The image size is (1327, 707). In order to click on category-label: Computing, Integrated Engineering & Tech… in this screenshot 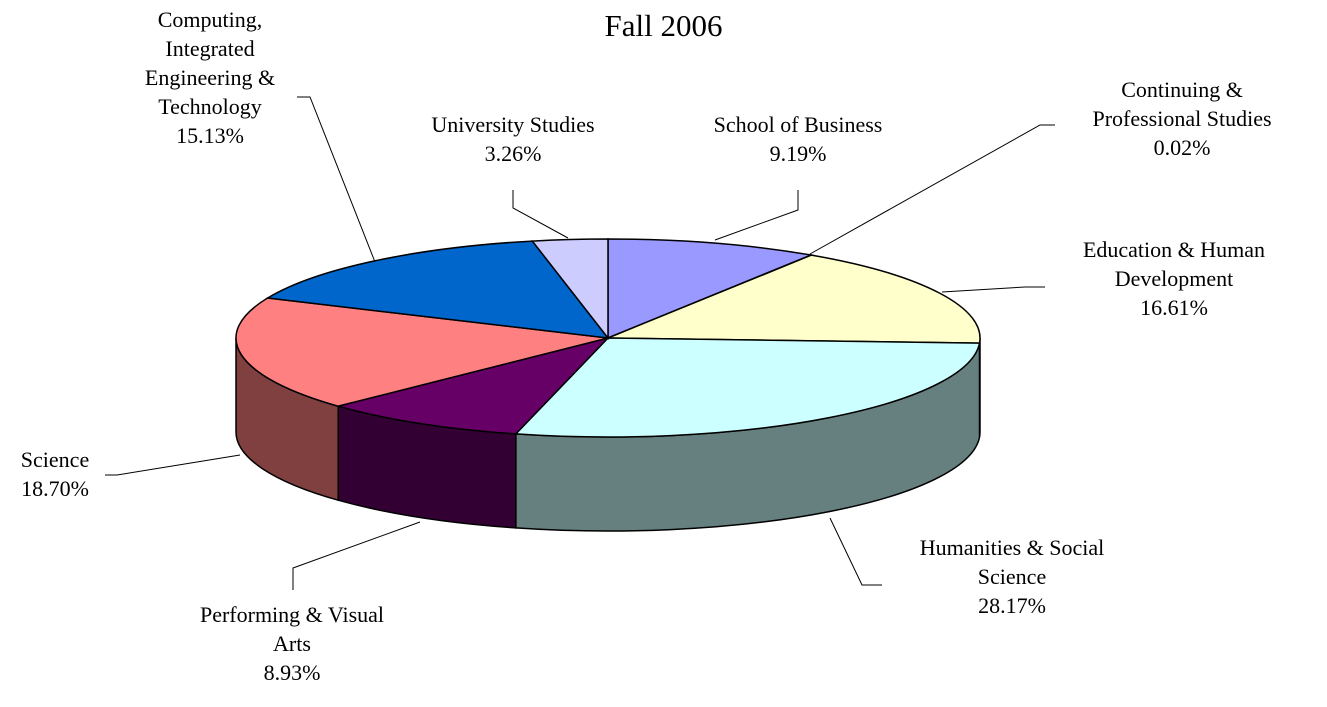, I will do `click(210, 63)`.